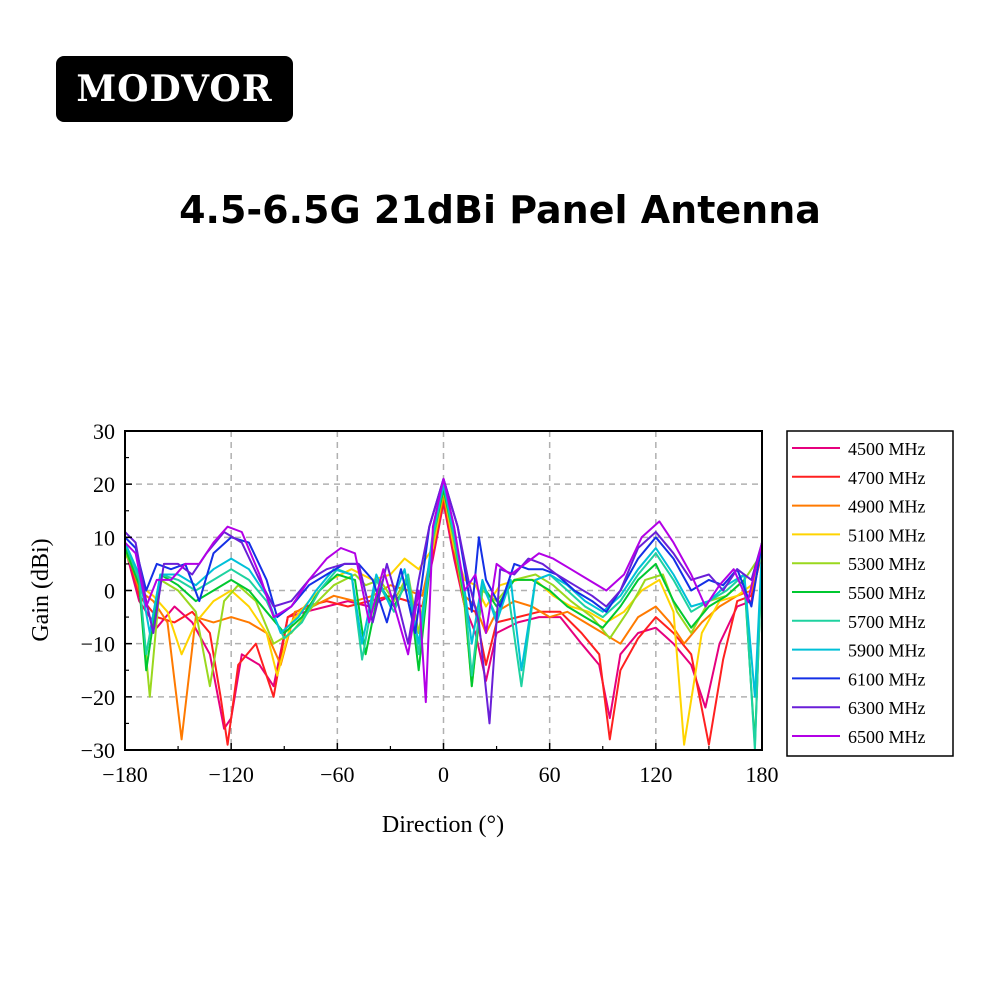  Describe the element at coordinates (230, 774) in the screenshot. I see `x-tick-label: −120` at that location.